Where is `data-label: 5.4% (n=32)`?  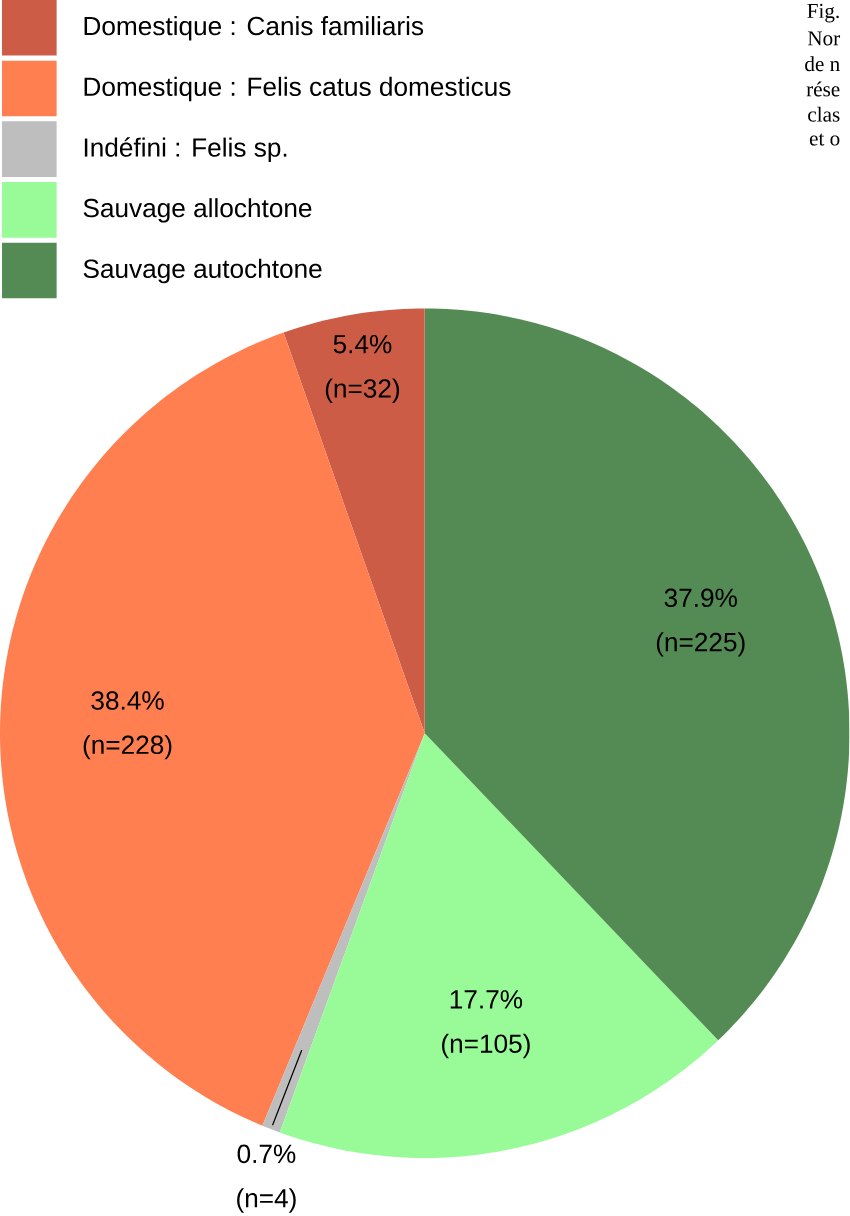
data-label: 5.4% (n=32) is located at coordinates (363, 368).